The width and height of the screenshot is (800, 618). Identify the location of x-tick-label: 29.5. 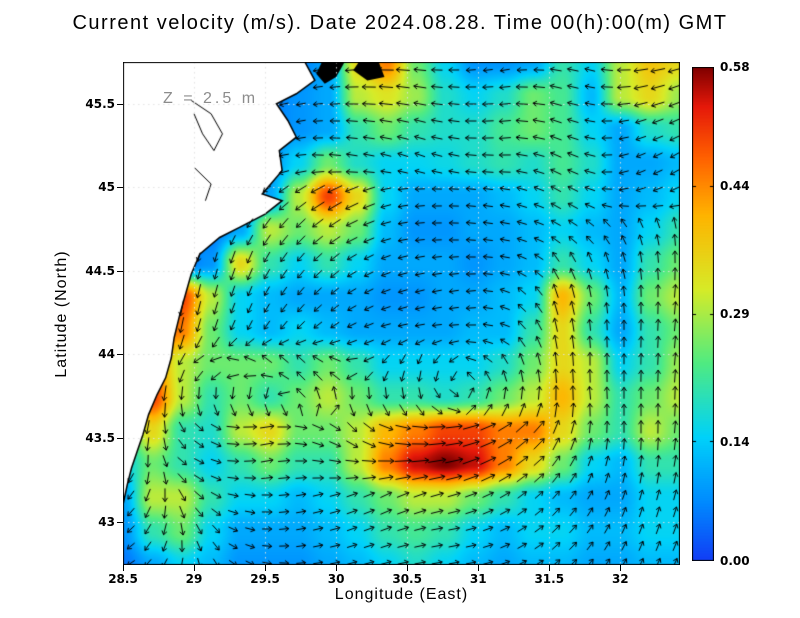
(265, 579).